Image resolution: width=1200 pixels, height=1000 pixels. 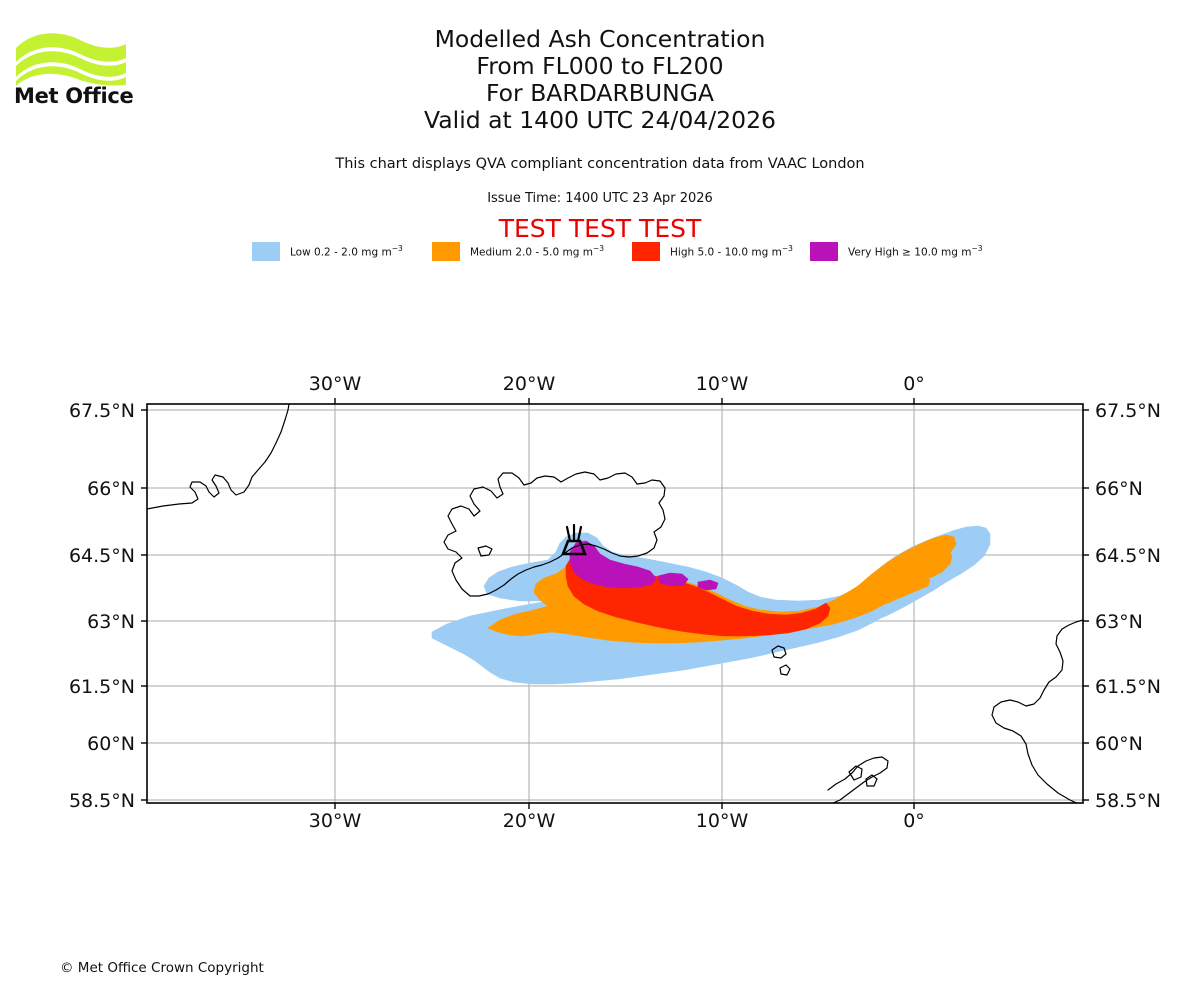 What do you see at coordinates (397, 248) in the screenshot?
I see `legend-exponent-low: −3` at bounding box center [397, 248].